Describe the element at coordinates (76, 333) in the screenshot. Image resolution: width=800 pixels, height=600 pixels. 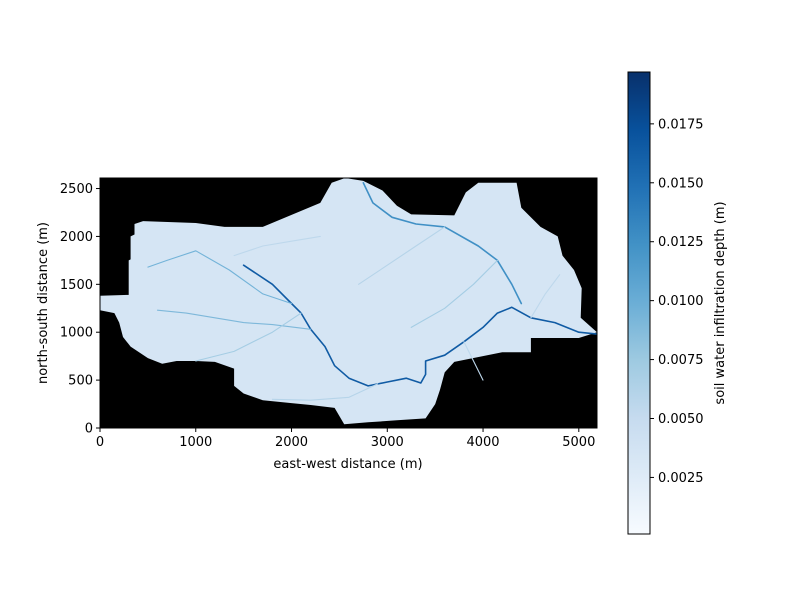
I see `y-tick-label-2: 1000` at that location.